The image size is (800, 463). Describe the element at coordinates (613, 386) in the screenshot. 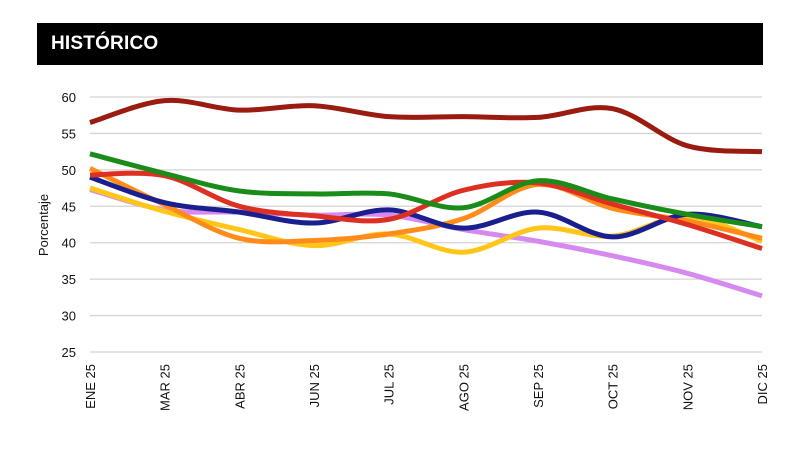

I see `x-tick-label: OCT 25` at that location.